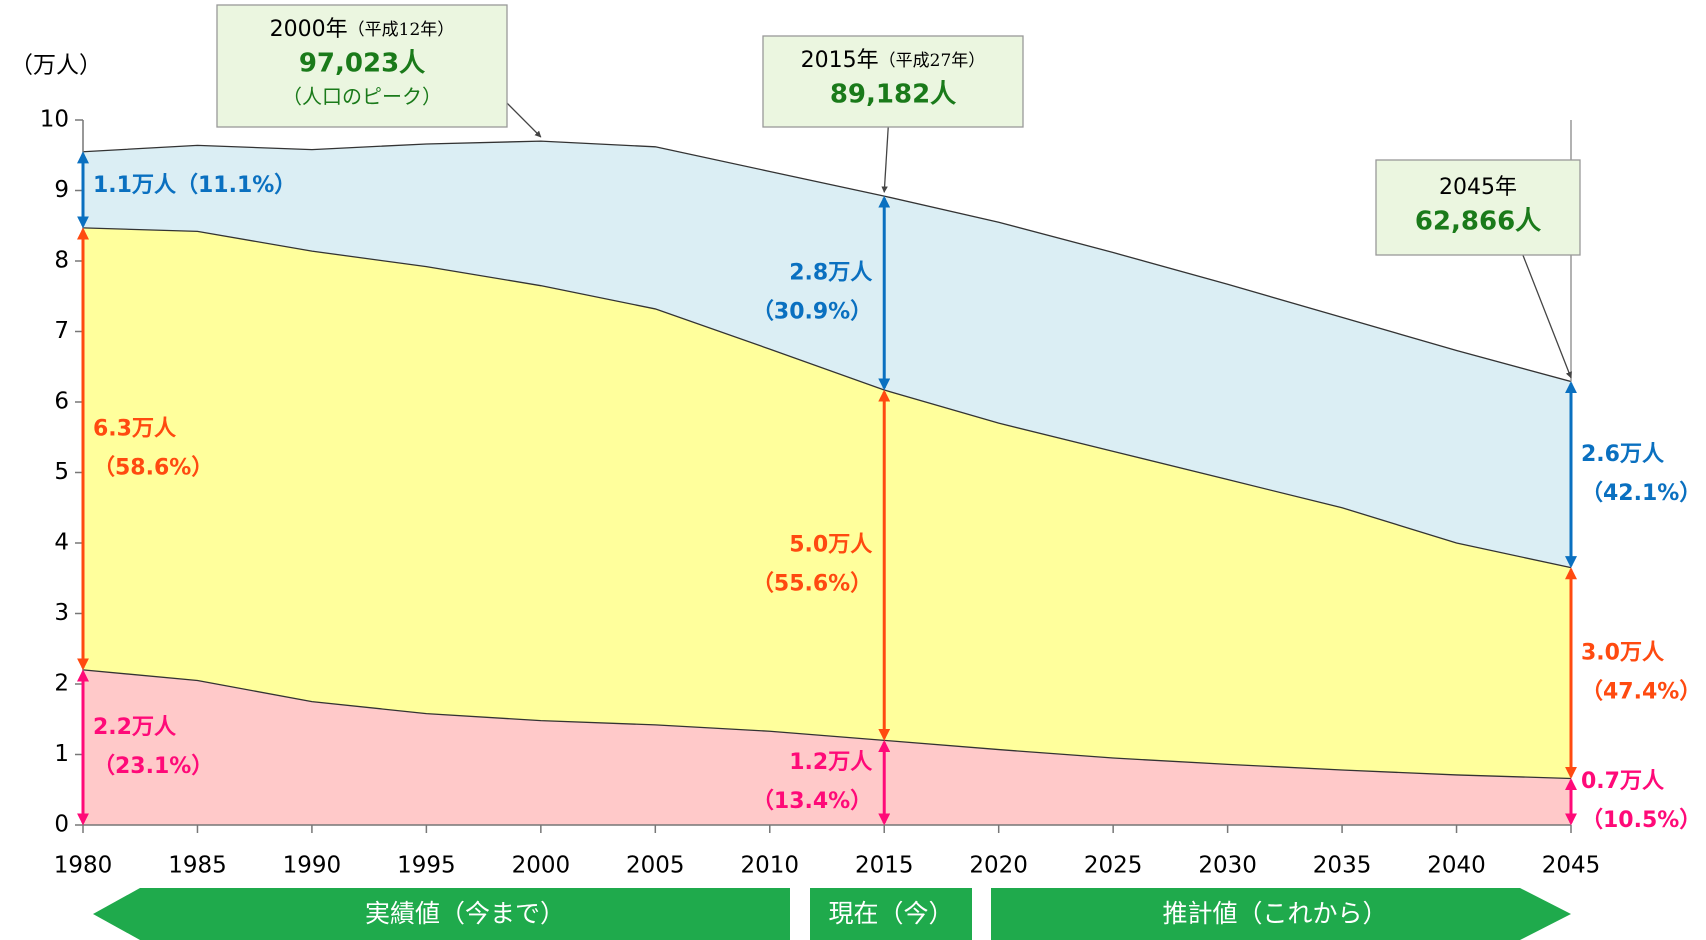  Describe the element at coordinates (426, 866) in the screenshot. I see `x-tick-label: 1995` at that location.